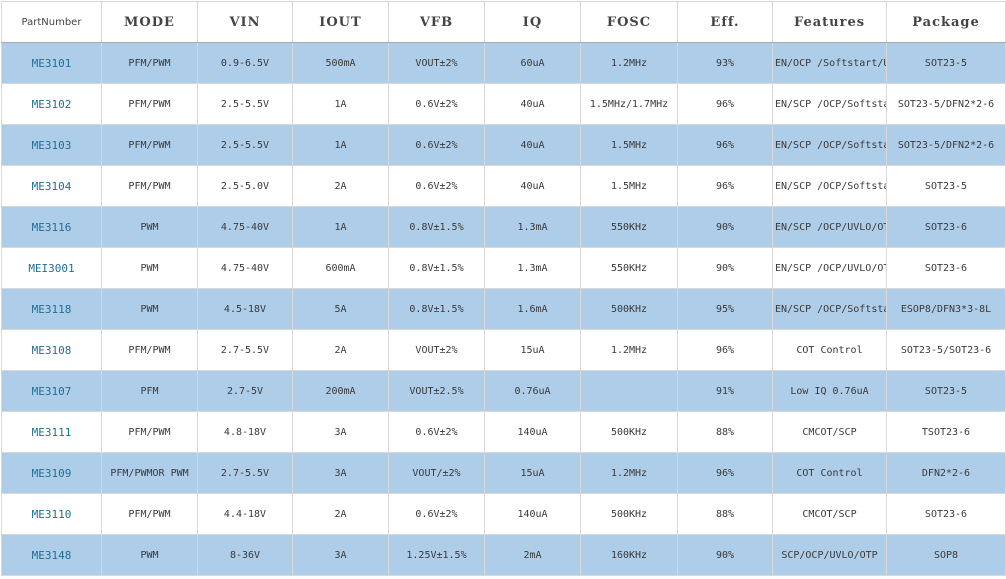 The width and height of the screenshot is (1006, 579). What do you see at coordinates (629, 22) in the screenshot?
I see `column-header-fosc: FOSC` at bounding box center [629, 22].